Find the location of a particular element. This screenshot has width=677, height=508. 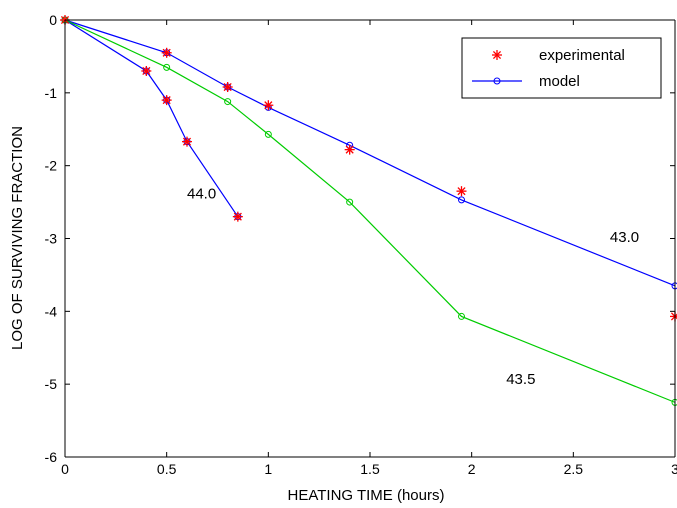

x-tick-label: 3 is located at coordinates (674, 469).